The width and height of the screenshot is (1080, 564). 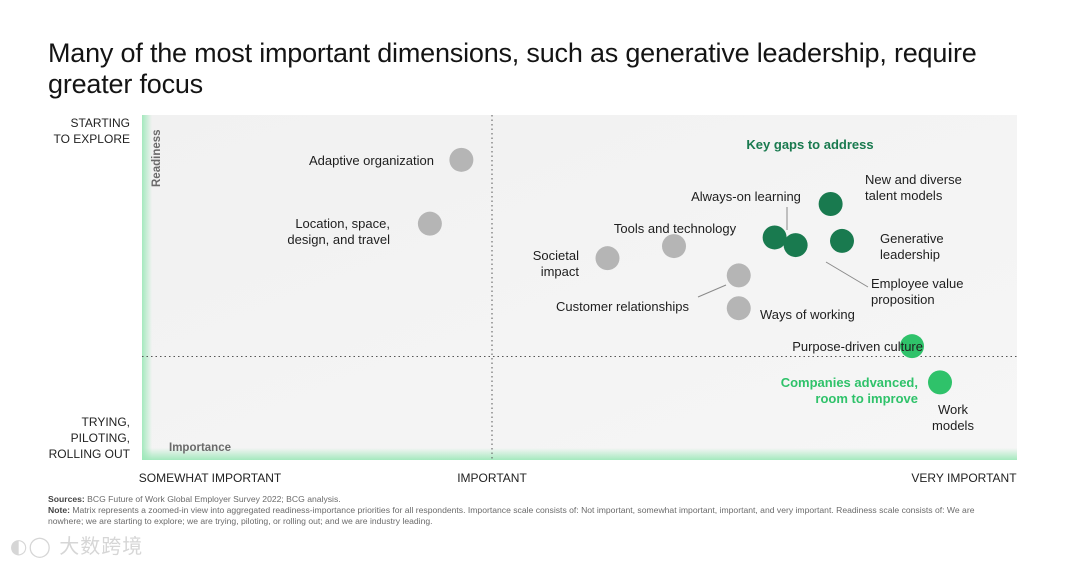 What do you see at coordinates (917, 291) in the screenshot?
I see `data-point-label: Employee value proposition` at bounding box center [917, 291].